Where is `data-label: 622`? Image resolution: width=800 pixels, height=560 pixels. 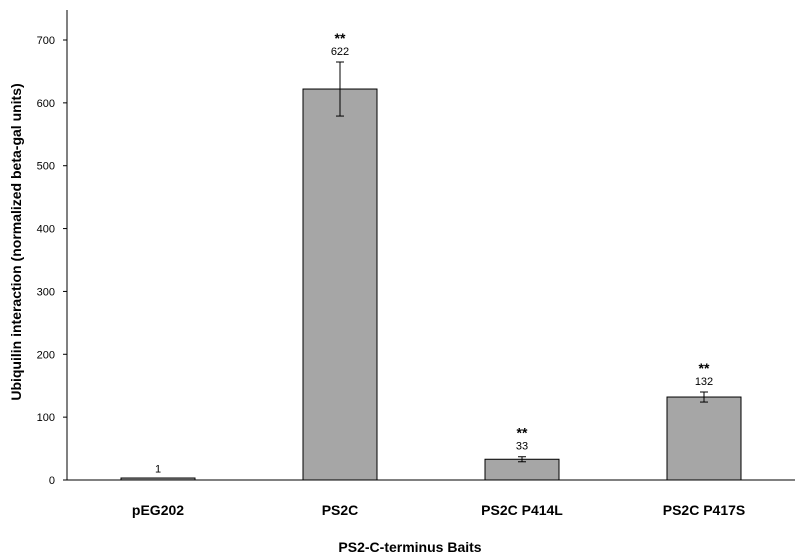
data-label: 622 is located at coordinates (340, 52).